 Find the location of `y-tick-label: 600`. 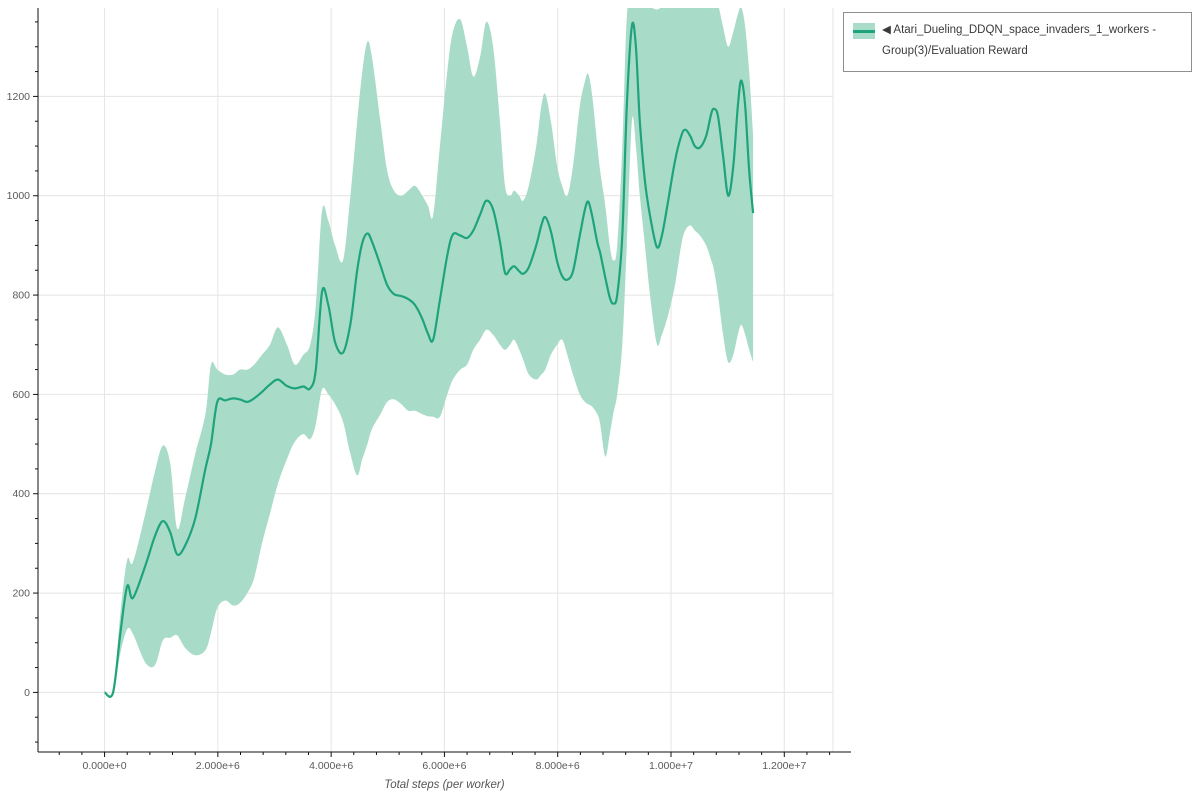

y-tick-label: 600 is located at coordinates (21, 395).